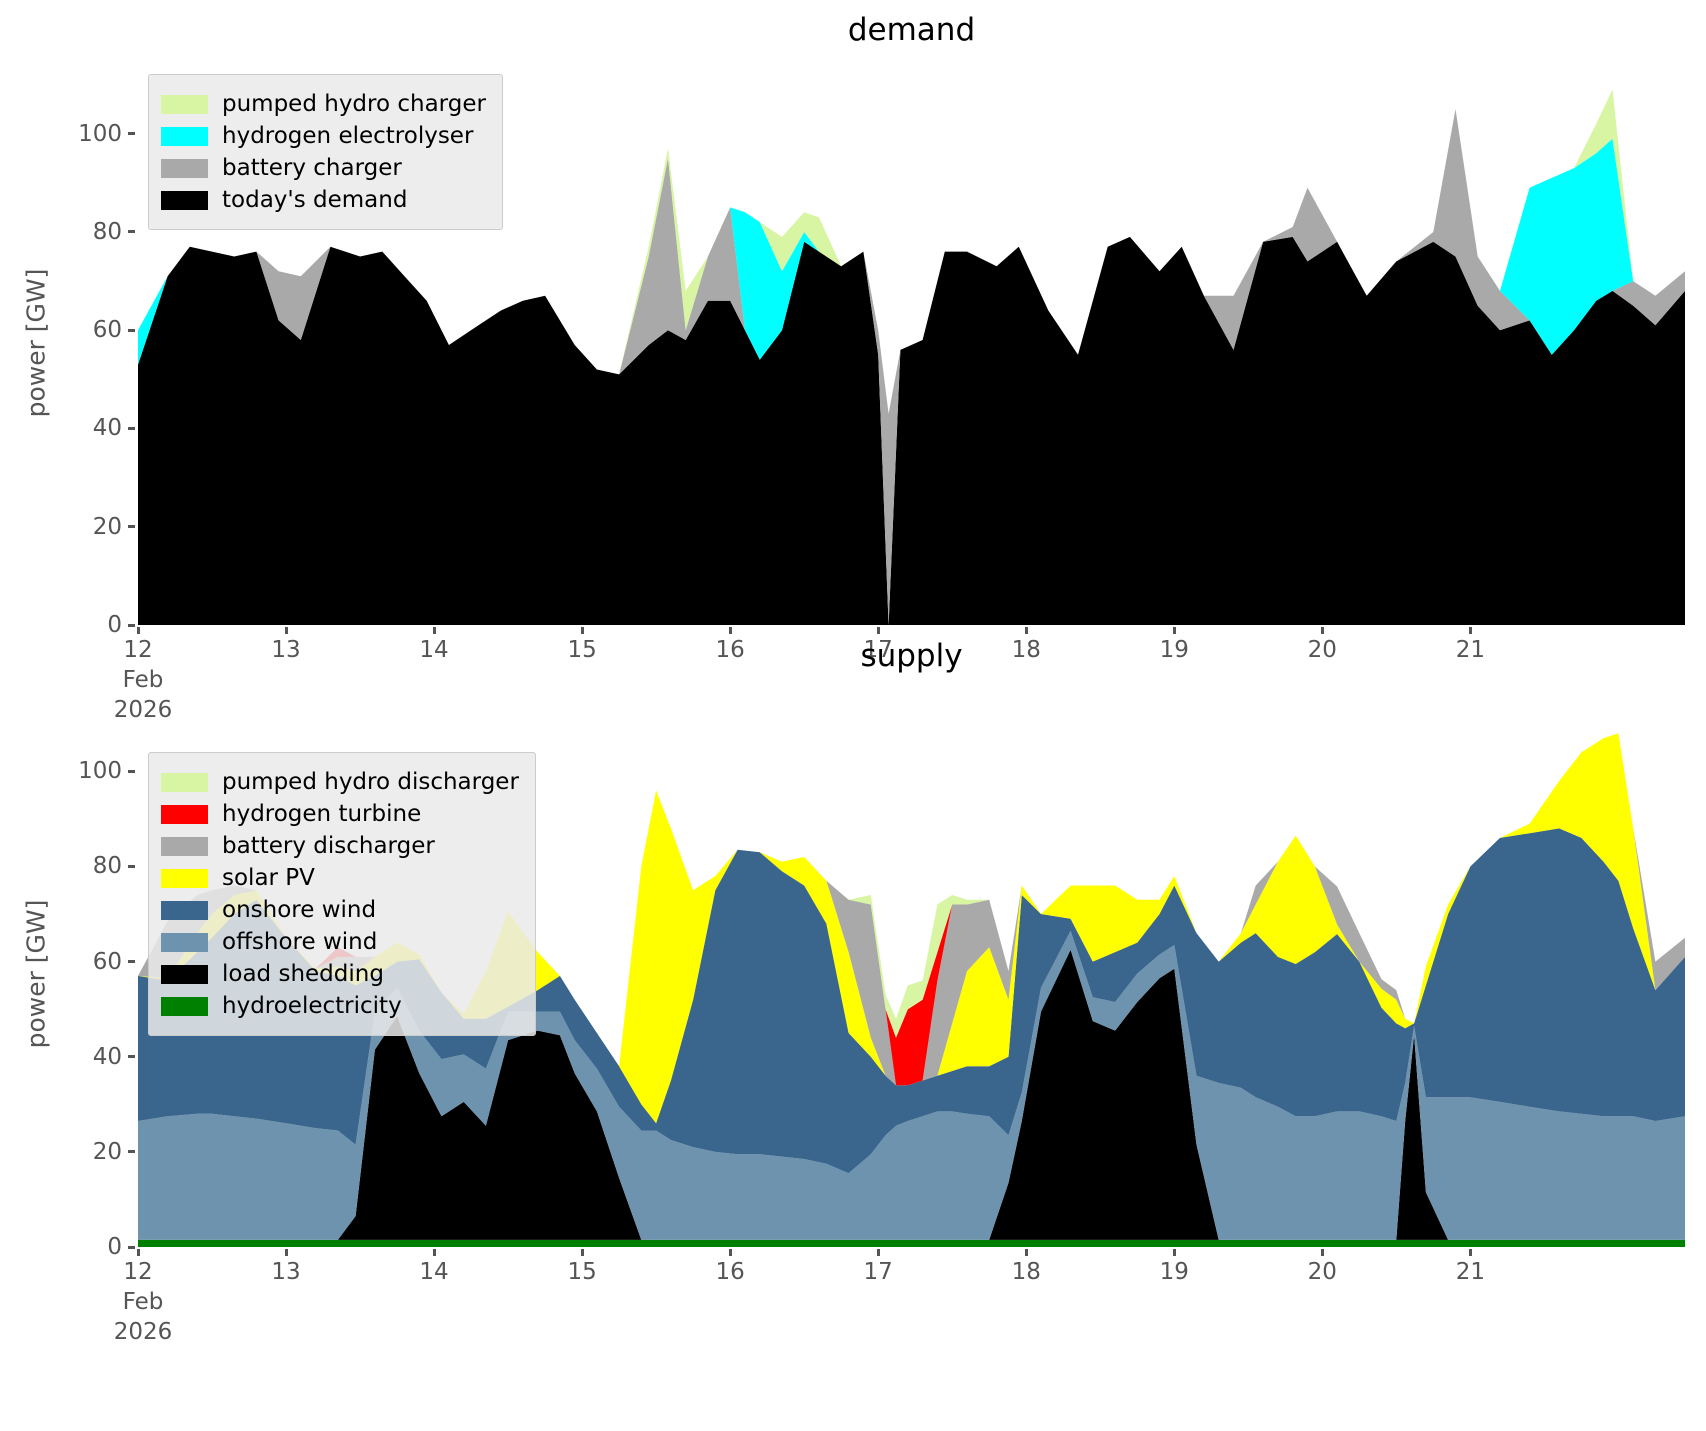 This screenshot has height=1431, width=1706. What do you see at coordinates (354, 104) in the screenshot?
I see `legend-label: pumped hydro charger` at bounding box center [354, 104].